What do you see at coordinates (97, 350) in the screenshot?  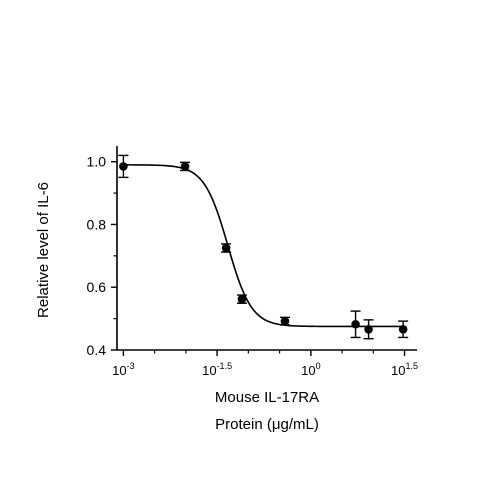 I see `y-tick-label: 0.4` at bounding box center [97, 350].